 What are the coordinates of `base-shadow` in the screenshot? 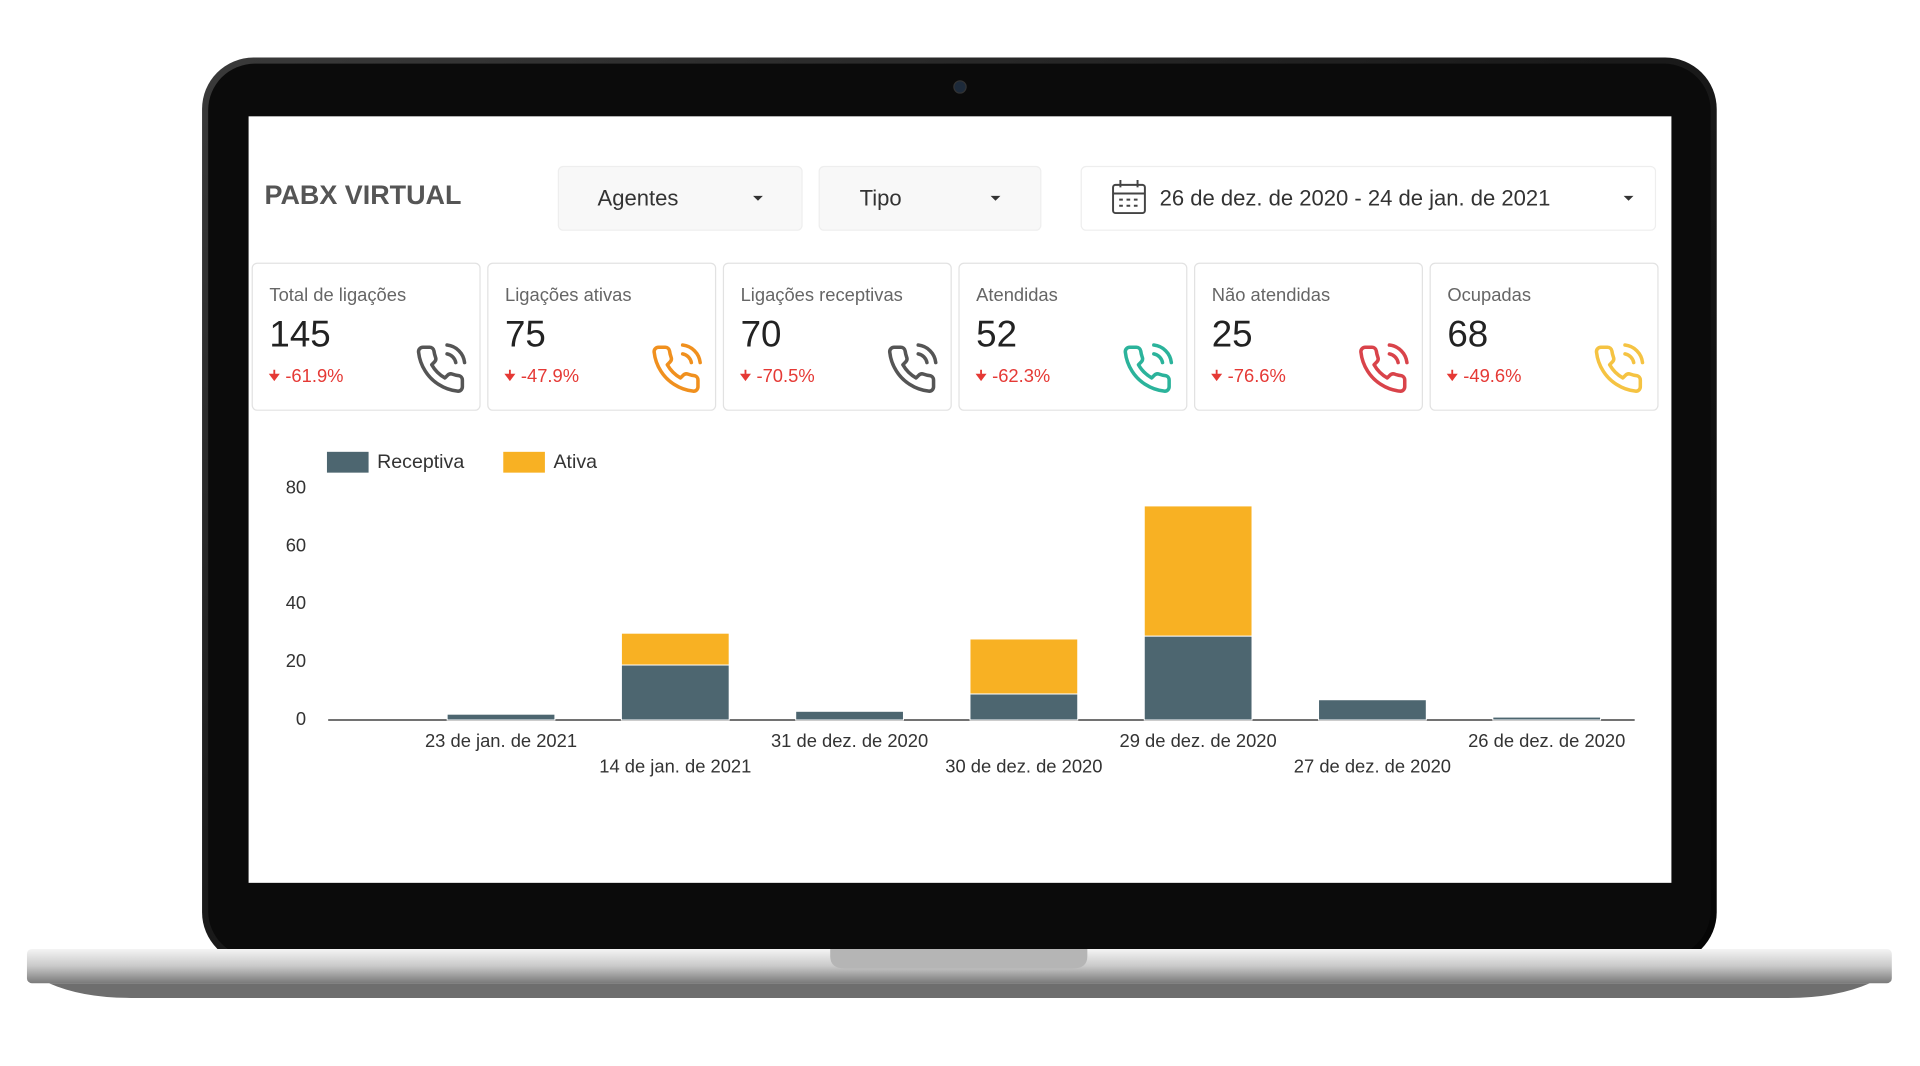 It's located at (959, 990).